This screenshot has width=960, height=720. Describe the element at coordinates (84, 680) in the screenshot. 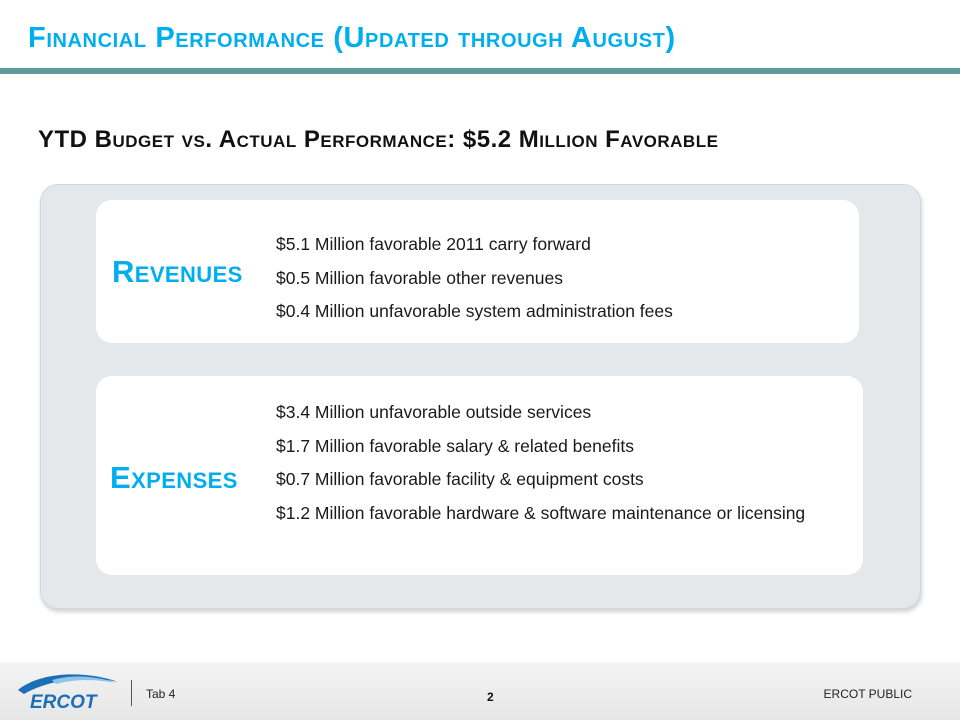

I see `logo-swoosh-accent` at that location.